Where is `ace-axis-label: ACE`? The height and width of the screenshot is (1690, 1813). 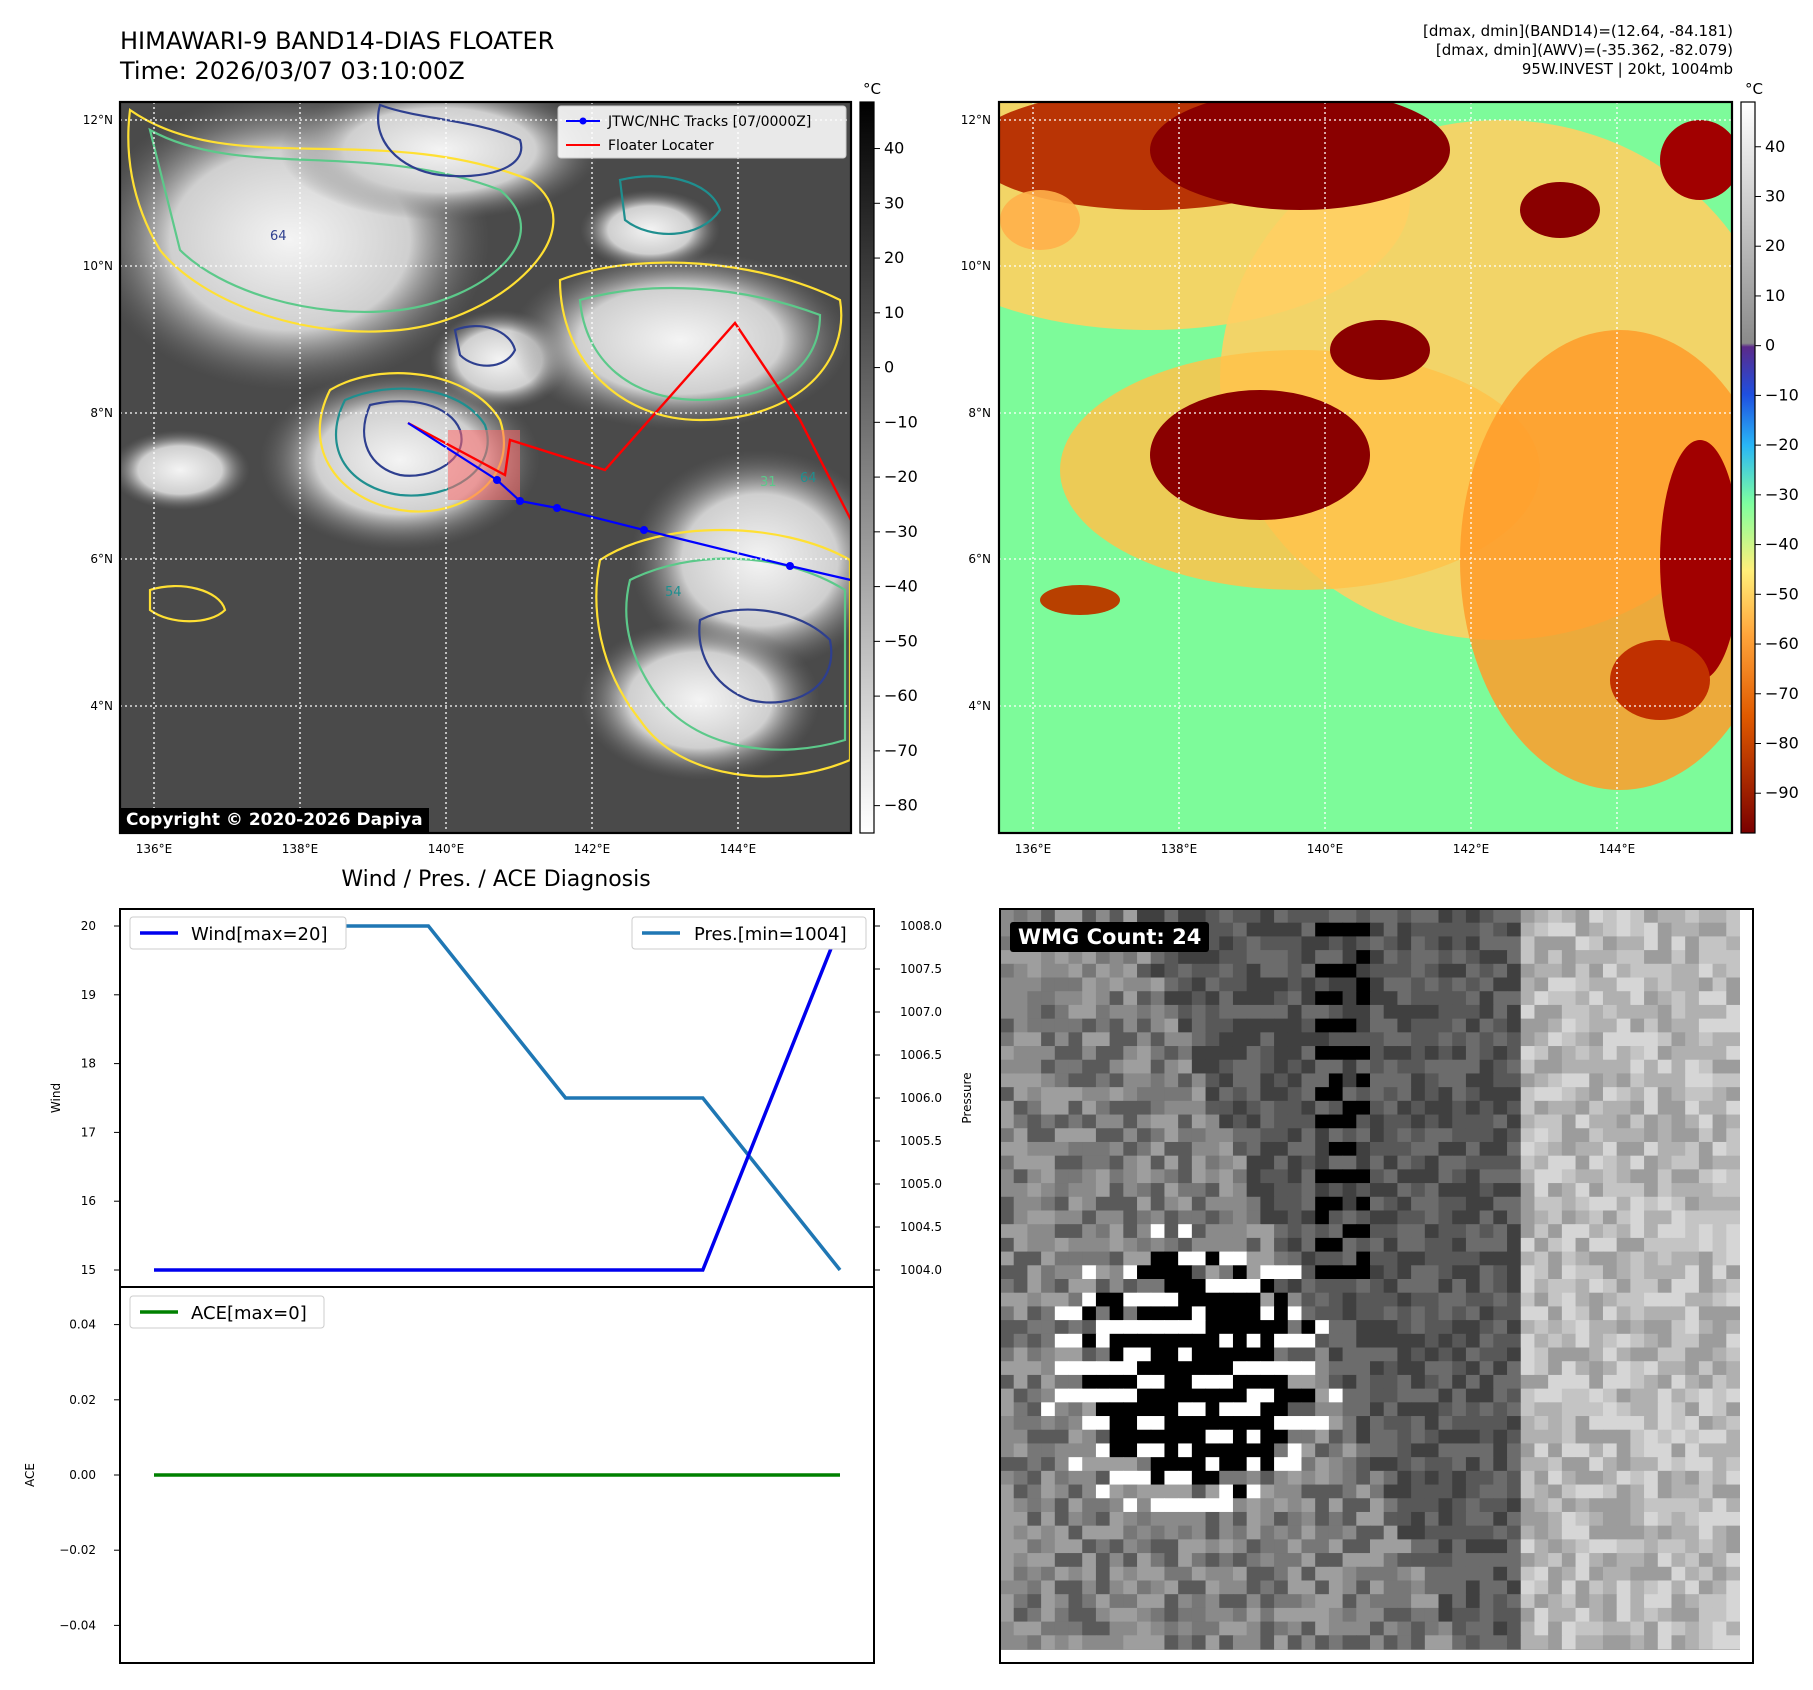
ace-axis-label: ACE is located at coordinates (30, 1475).